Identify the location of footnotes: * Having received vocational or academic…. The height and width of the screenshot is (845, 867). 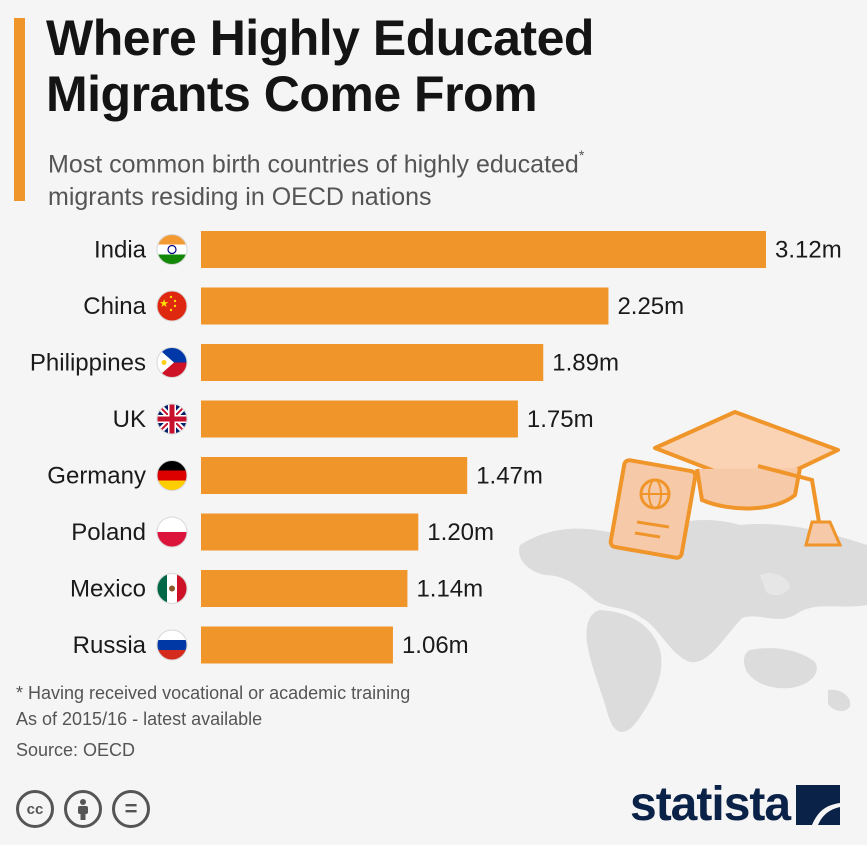
(213, 721).